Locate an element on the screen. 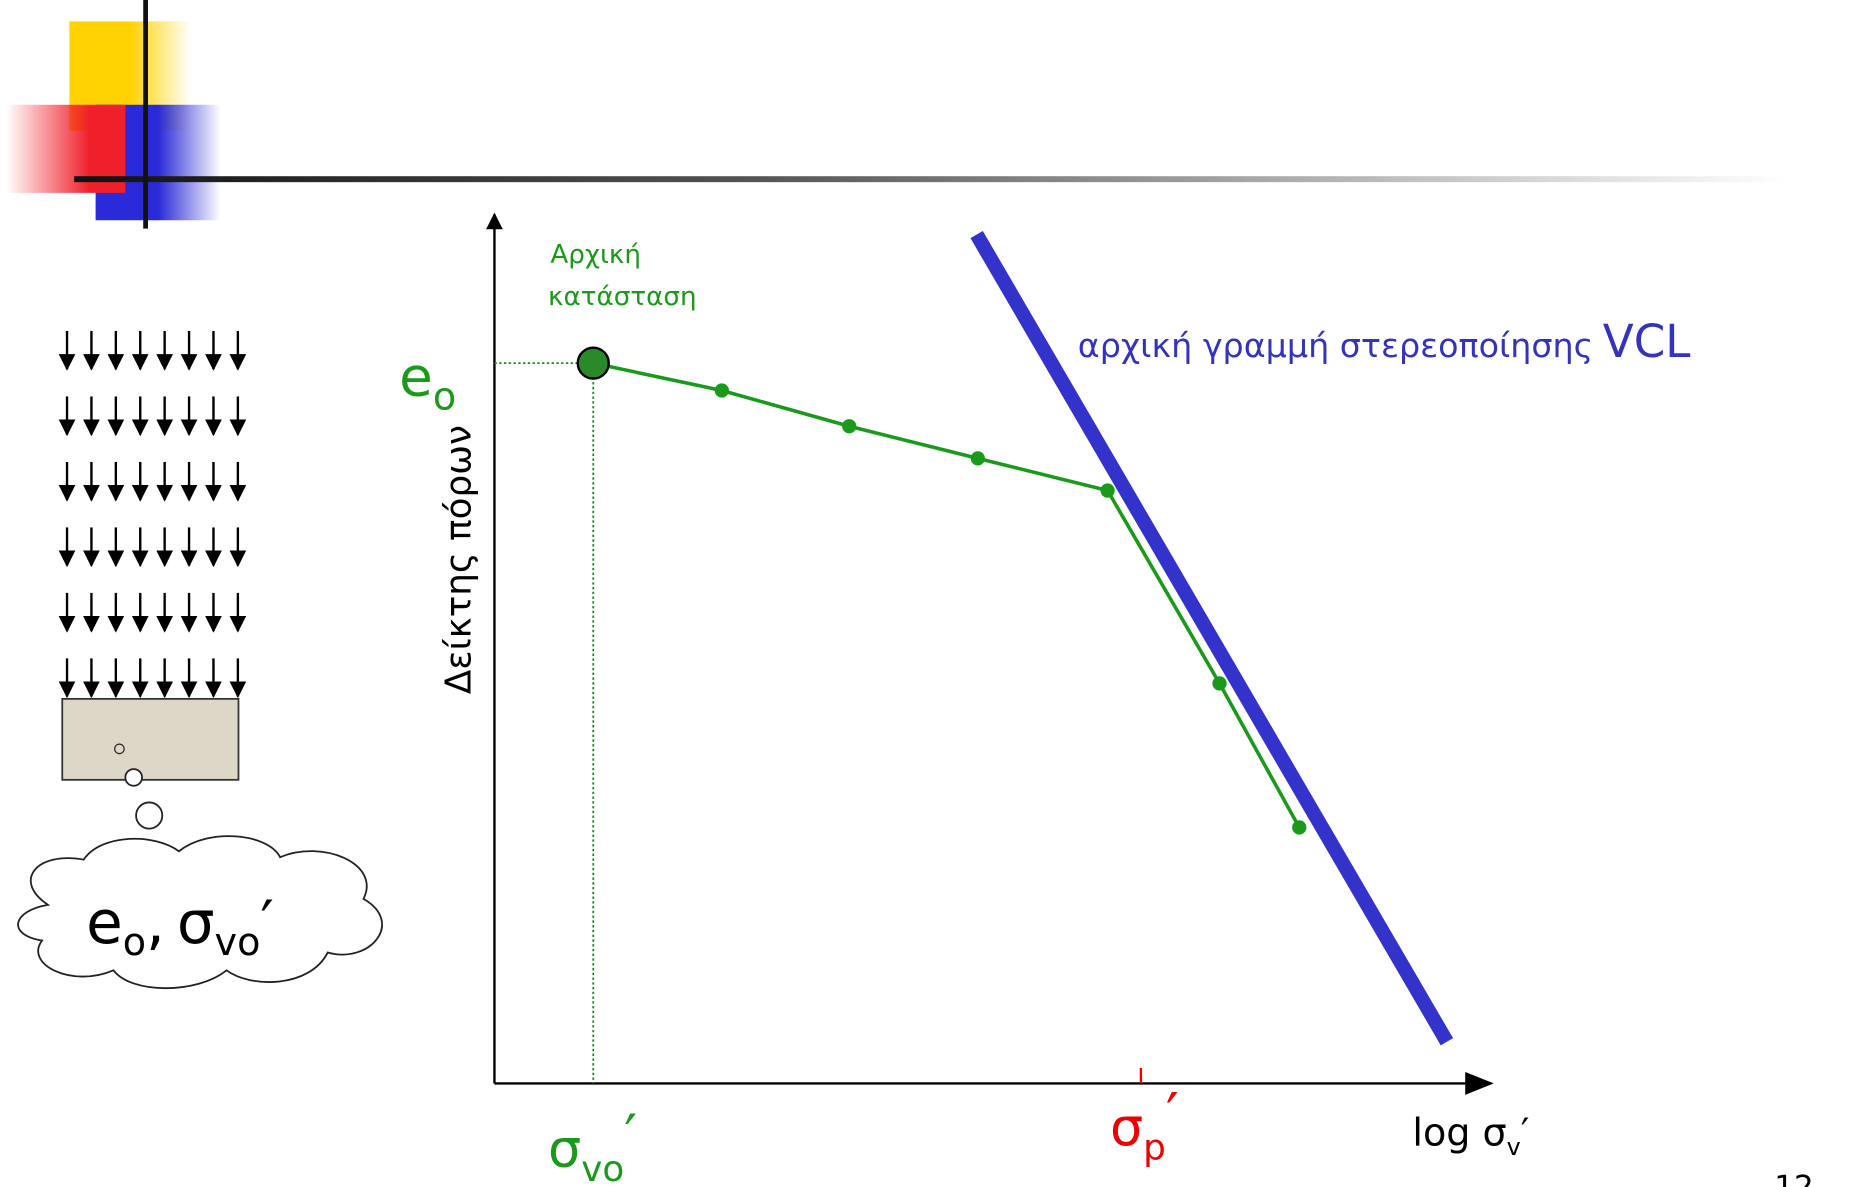  e0-sub: o is located at coordinates (444, 397).